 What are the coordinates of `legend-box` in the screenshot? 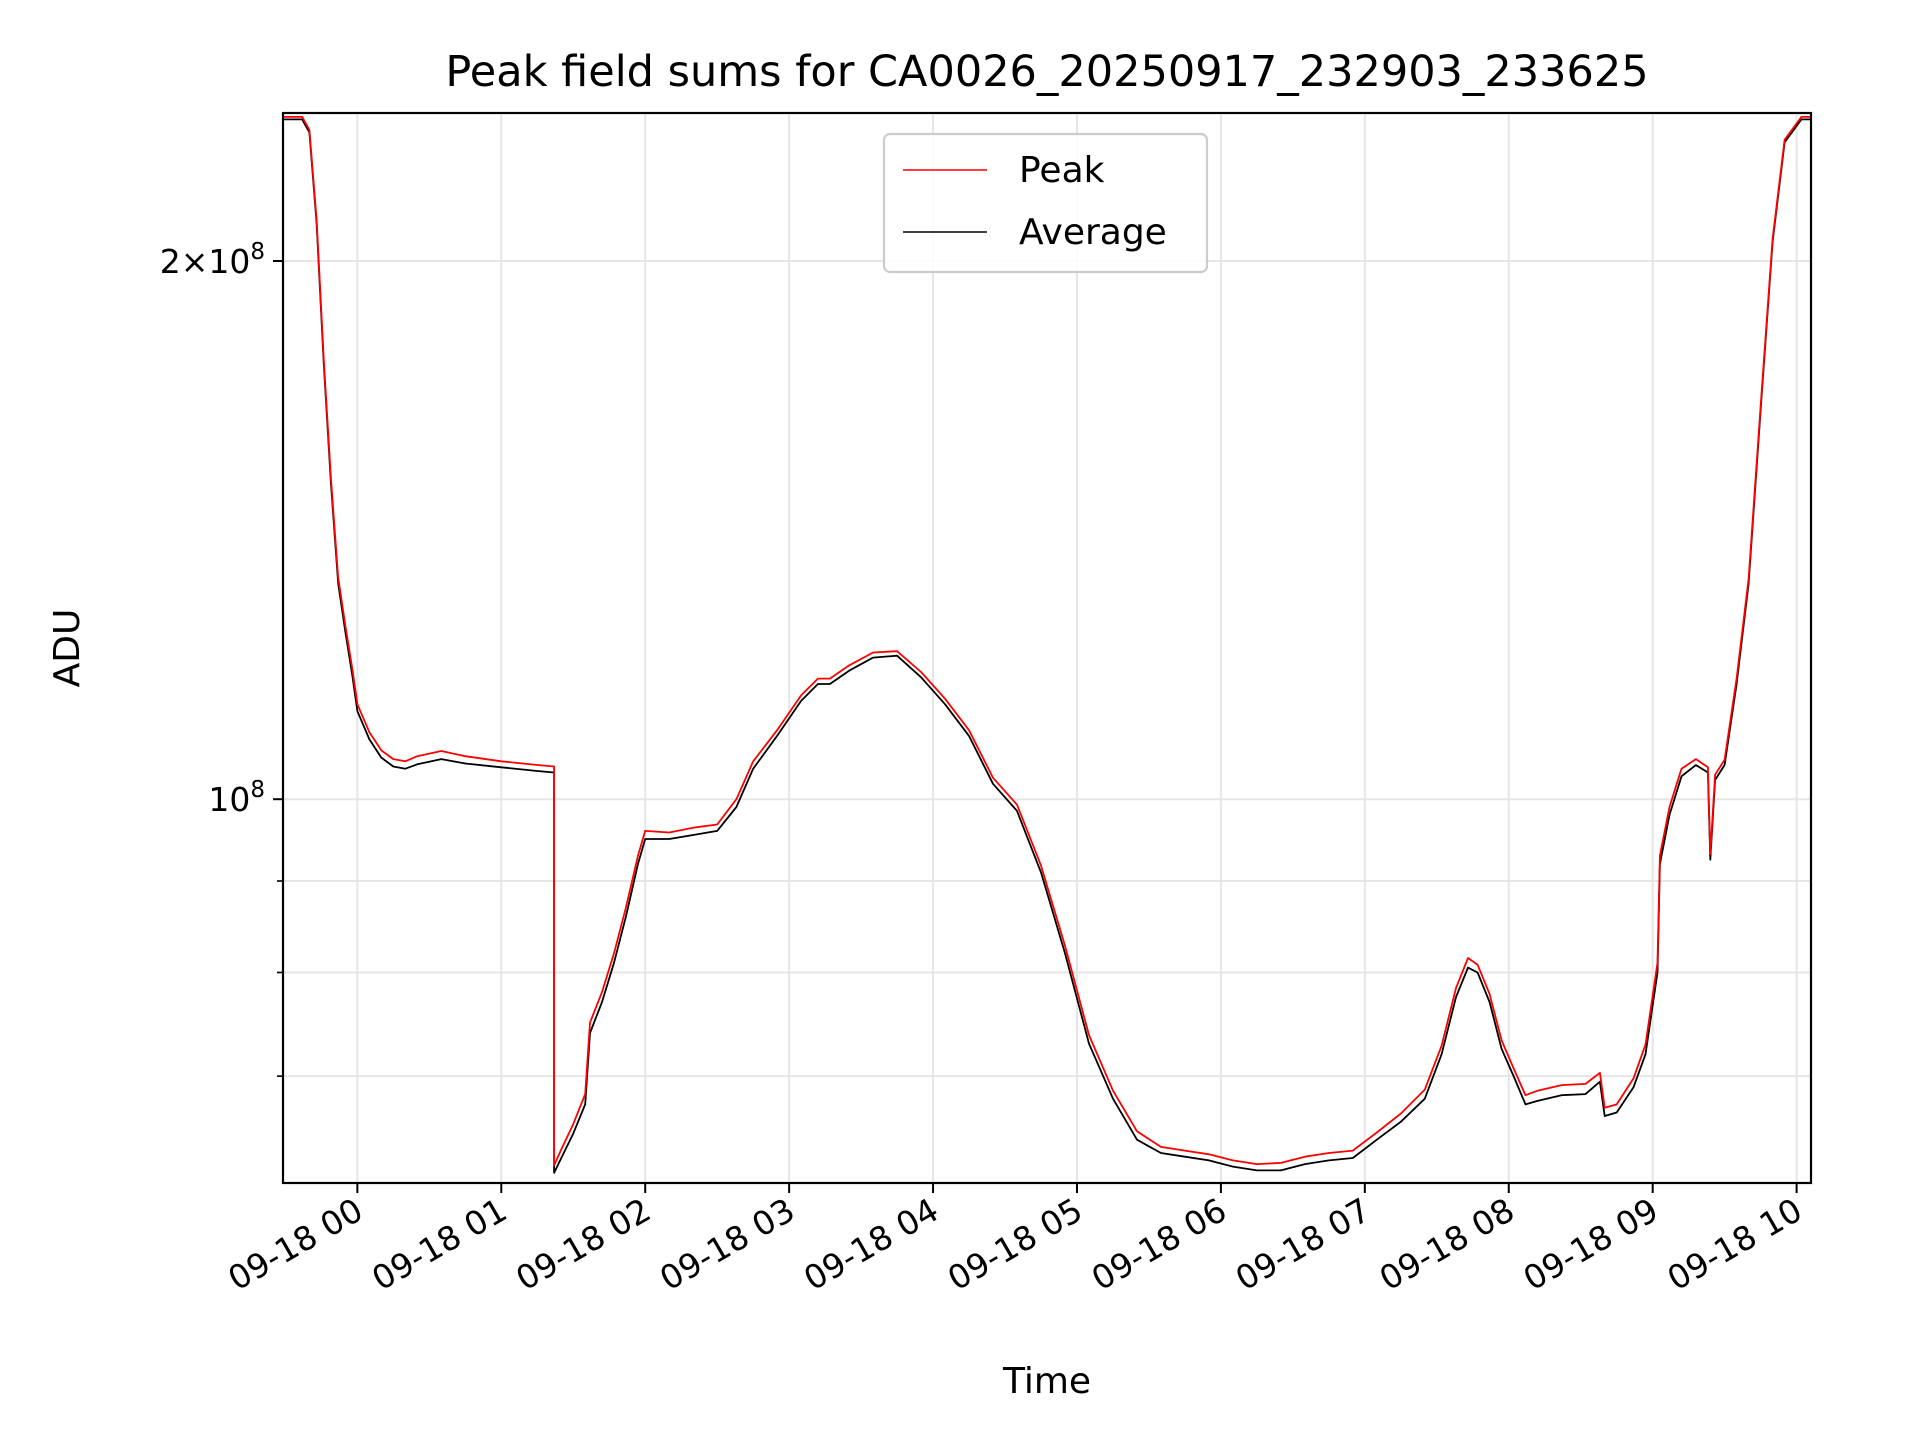 It's located at (1045, 203).